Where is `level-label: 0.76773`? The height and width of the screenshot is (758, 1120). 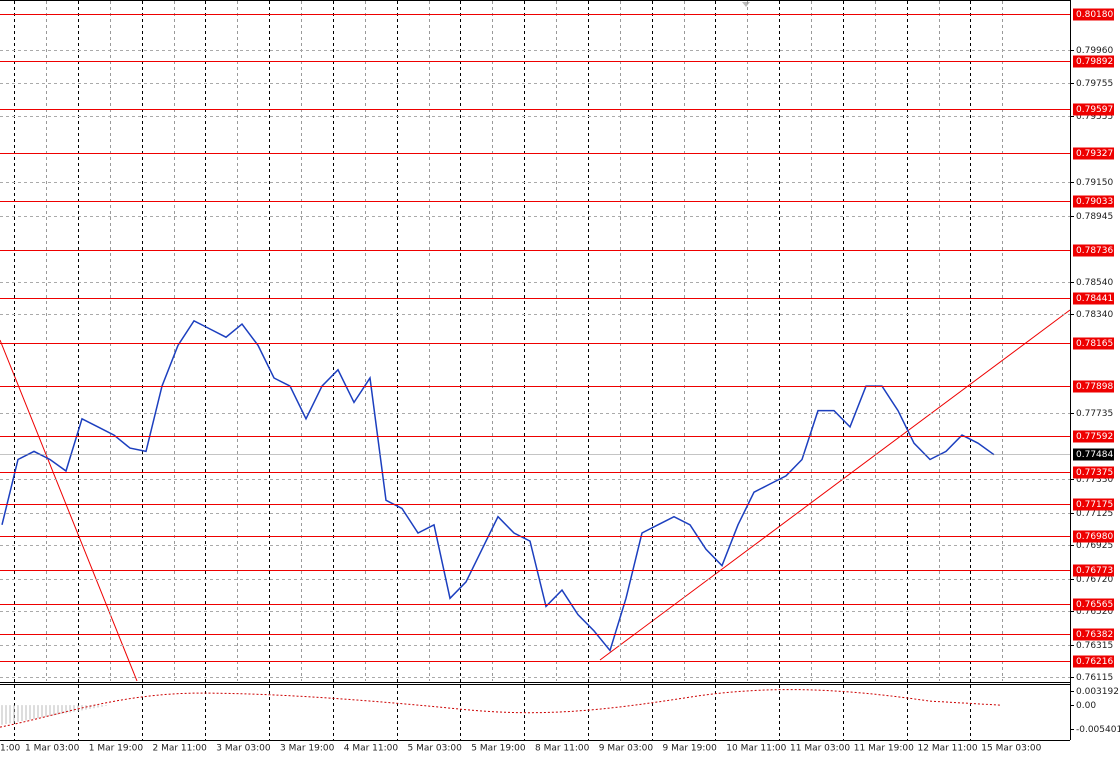 level-label: 0.76773 is located at coordinates (1094, 571).